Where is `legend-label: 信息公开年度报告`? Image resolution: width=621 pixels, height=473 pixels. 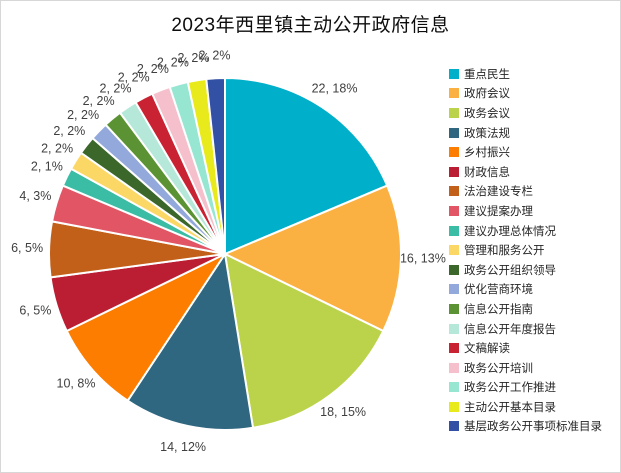 legend-label: 信息公开年度报告 is located at coordinates (510, 329).